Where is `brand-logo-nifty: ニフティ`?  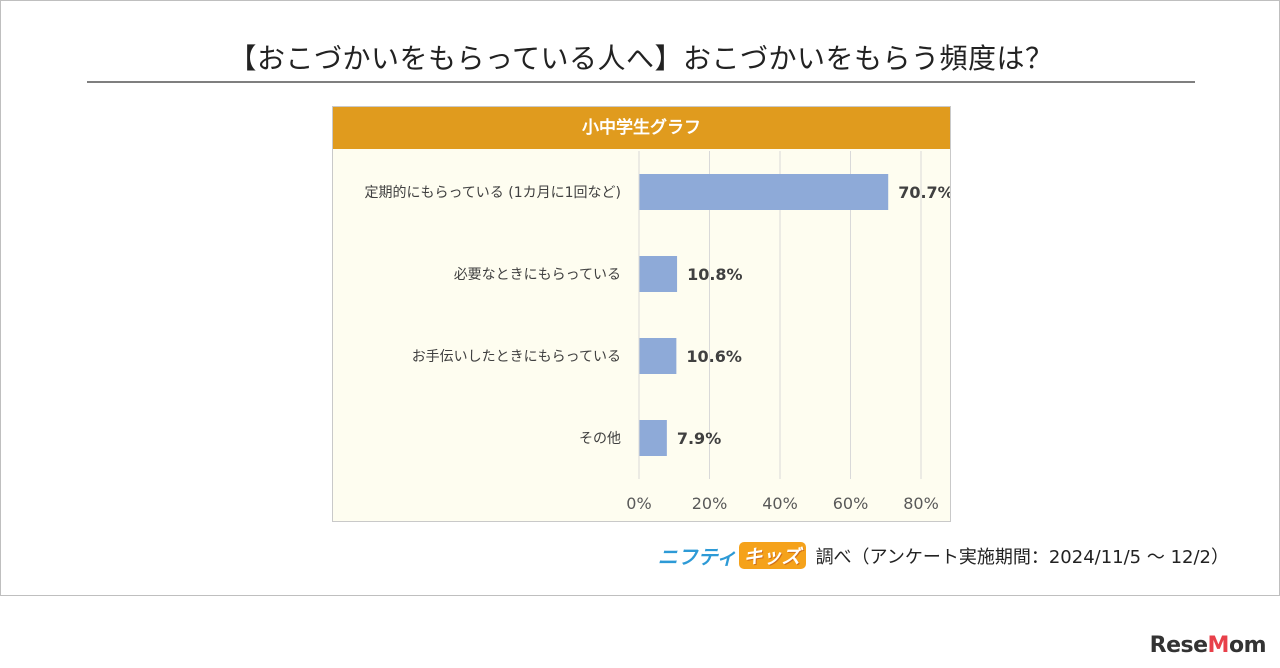
brand-logo-nifty: ニフティ is located at coordinates (697, 557).